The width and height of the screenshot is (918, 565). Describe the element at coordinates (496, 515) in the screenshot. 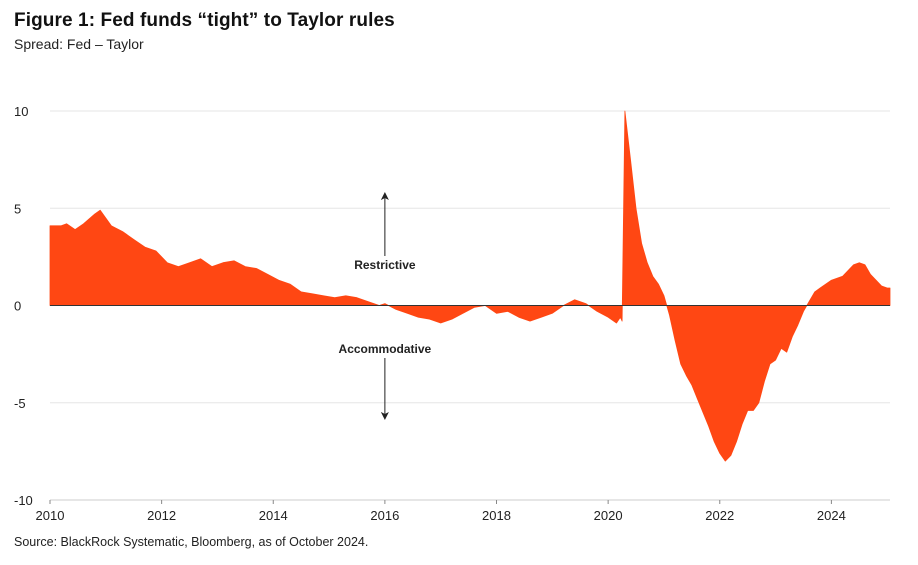

I see `x-tick-label: 2018` at that location.